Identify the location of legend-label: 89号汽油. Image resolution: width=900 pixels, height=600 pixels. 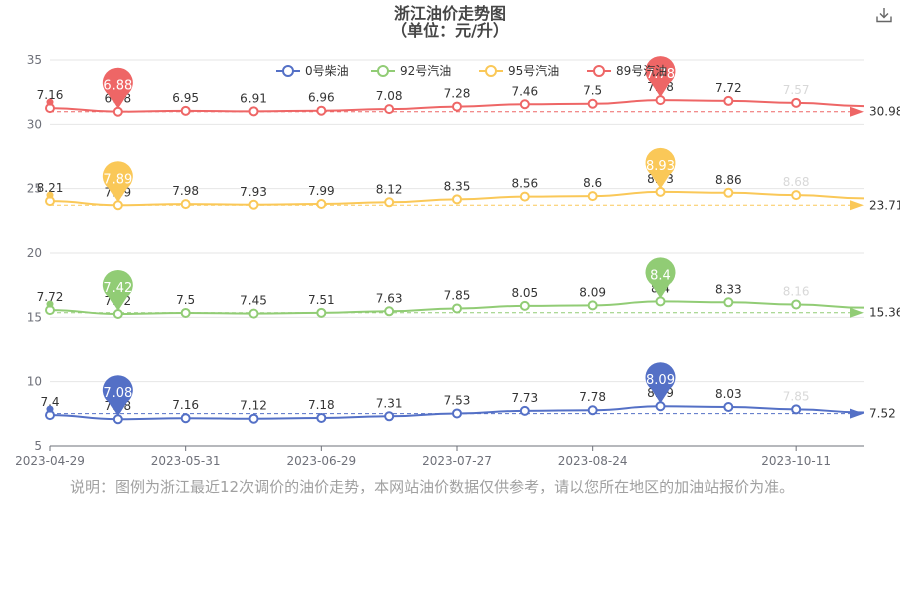
(641, 70).